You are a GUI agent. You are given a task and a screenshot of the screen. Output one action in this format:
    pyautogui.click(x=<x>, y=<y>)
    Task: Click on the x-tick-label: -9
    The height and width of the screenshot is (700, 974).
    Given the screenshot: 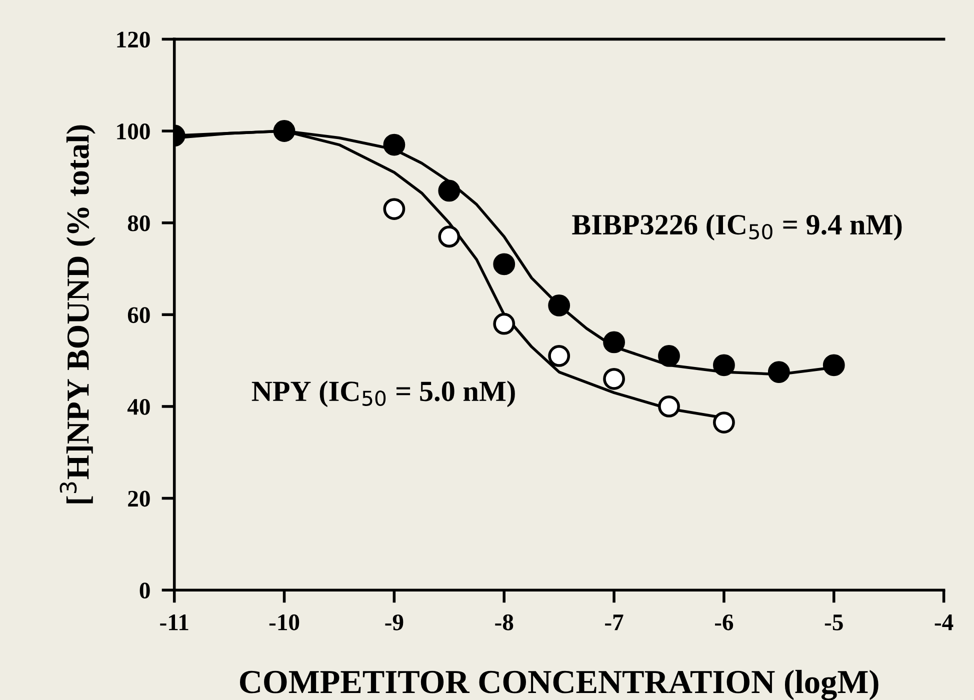 What is the action you would take?
    pyautogui.click(x=394, y=622)
    